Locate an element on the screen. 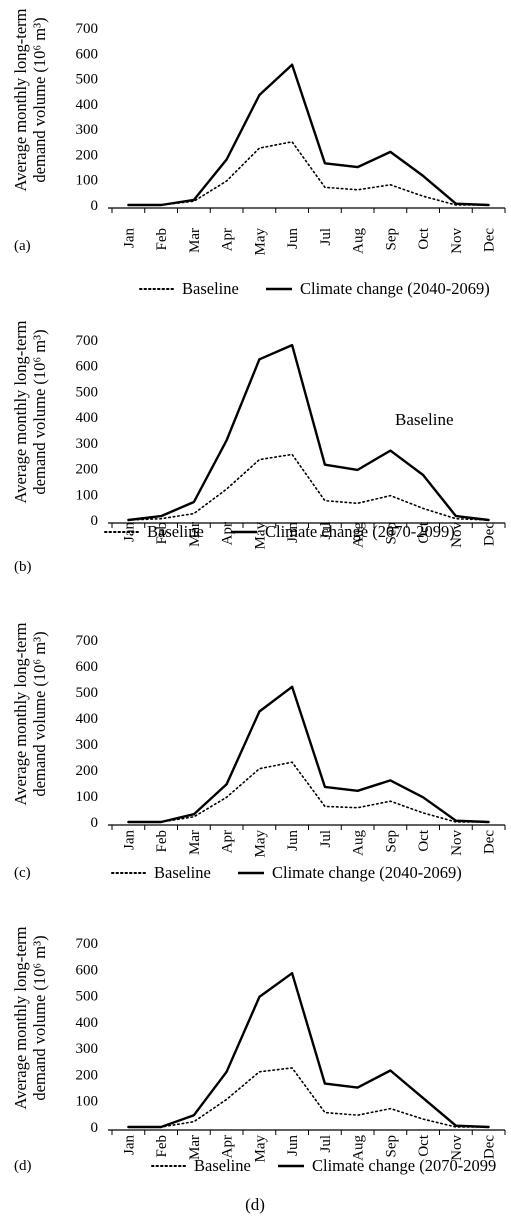 This screenshot has width=511, height=1218. panel-label: (d) is located at coordinates (23, 1166).